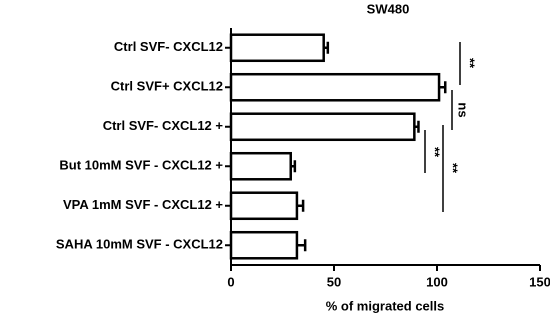 Image resolution: width=550 pixels, height=322 pixels. I want to click on chart-title: SW480, so click(388, 8).